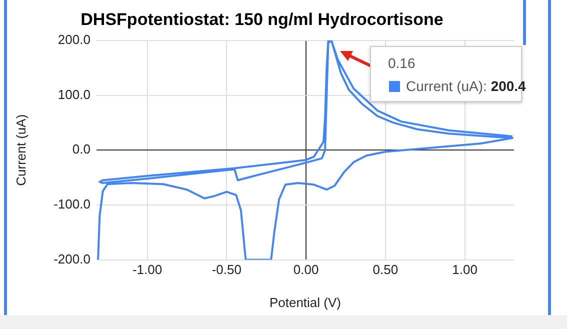 This screenshot has height=329, width=567. Describe the element at coordinates (385, 270) in the screenshot. I see `x-tick-label: 0.50` at that location.